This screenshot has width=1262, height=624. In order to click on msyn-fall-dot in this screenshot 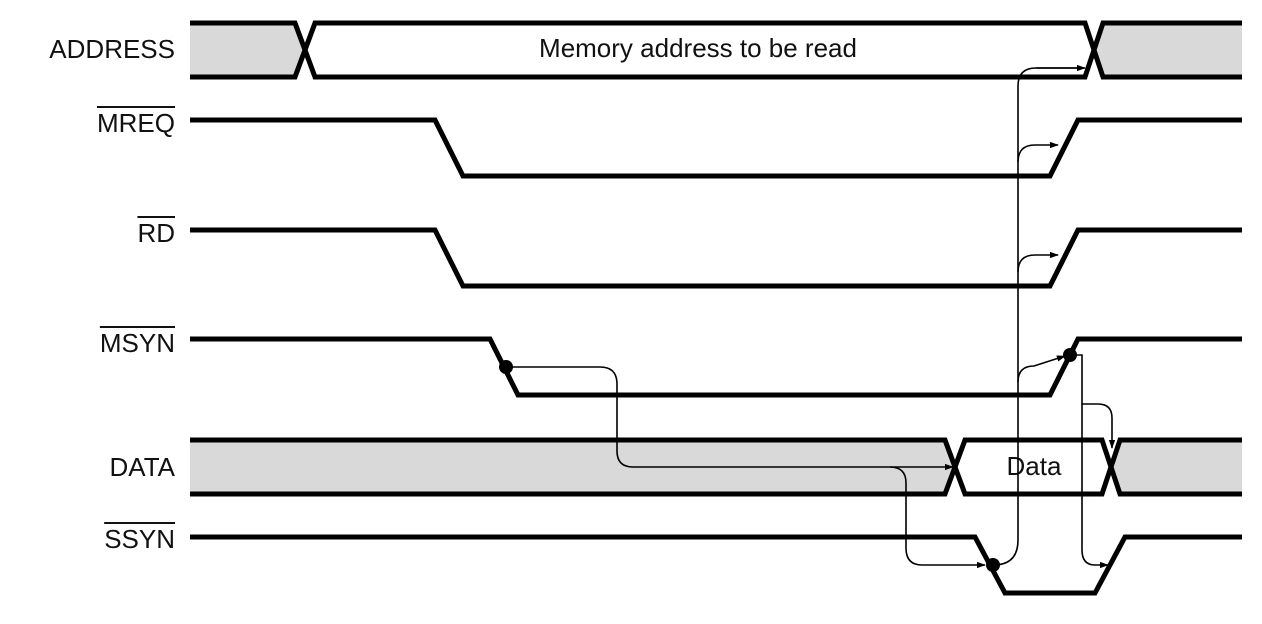, I will do `click(506, 367)`.